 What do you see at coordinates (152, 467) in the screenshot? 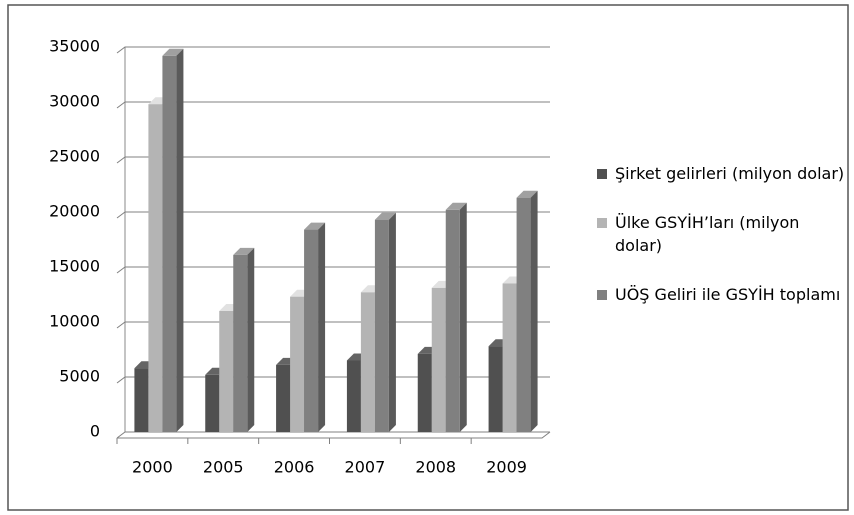
I see `x-tick-label: 2000` at bounding box center [152, 467].